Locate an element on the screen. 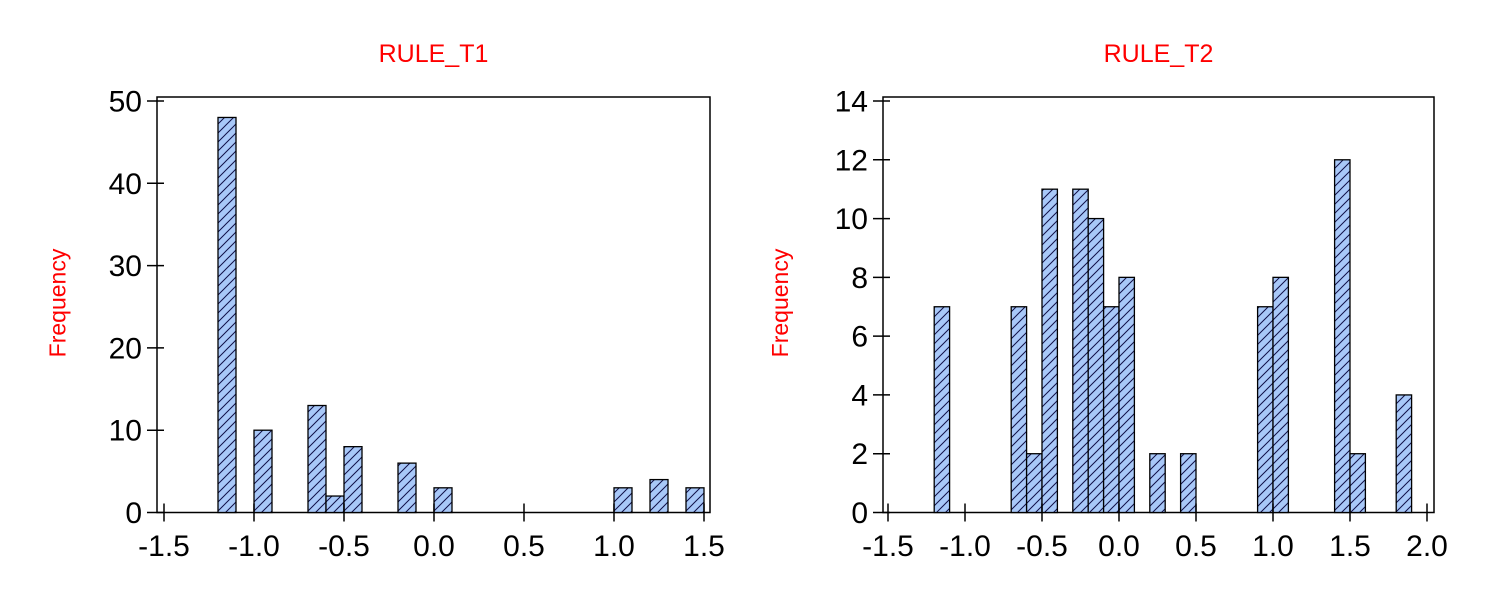 Image resolution: width=1500 pixels, height=600 pixels. y-axis-tick-label: 2 is located at coordinates (859, 454).